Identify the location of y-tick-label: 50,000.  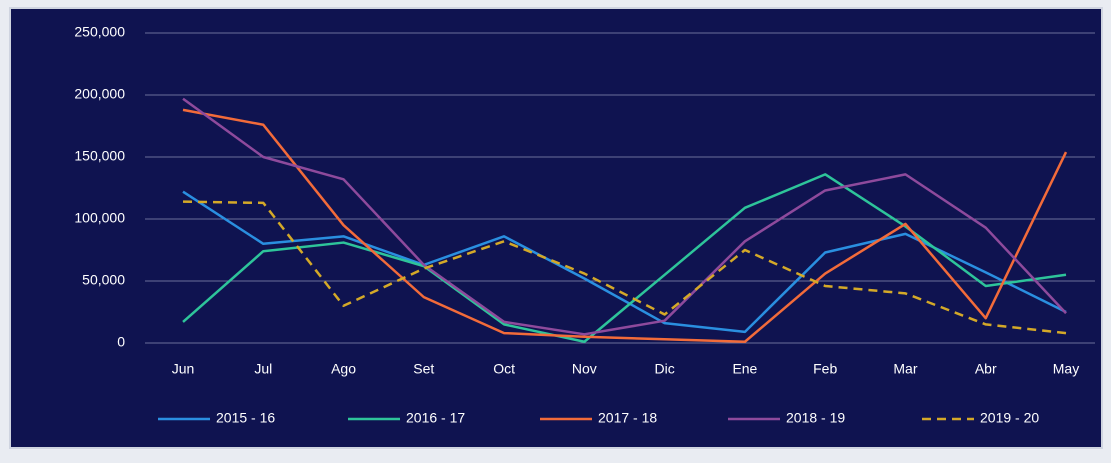
(103, 280).